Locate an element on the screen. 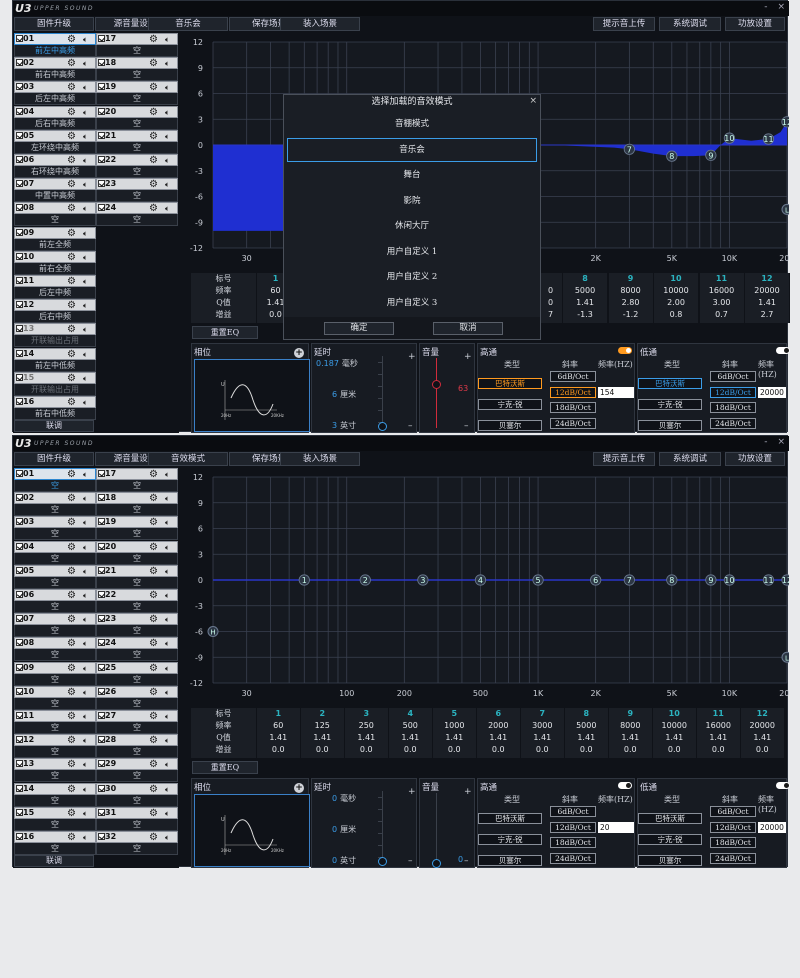  channel-11: 11 ⚙ 🔈︎ 后左中频 is located at coordinates (55, 287).